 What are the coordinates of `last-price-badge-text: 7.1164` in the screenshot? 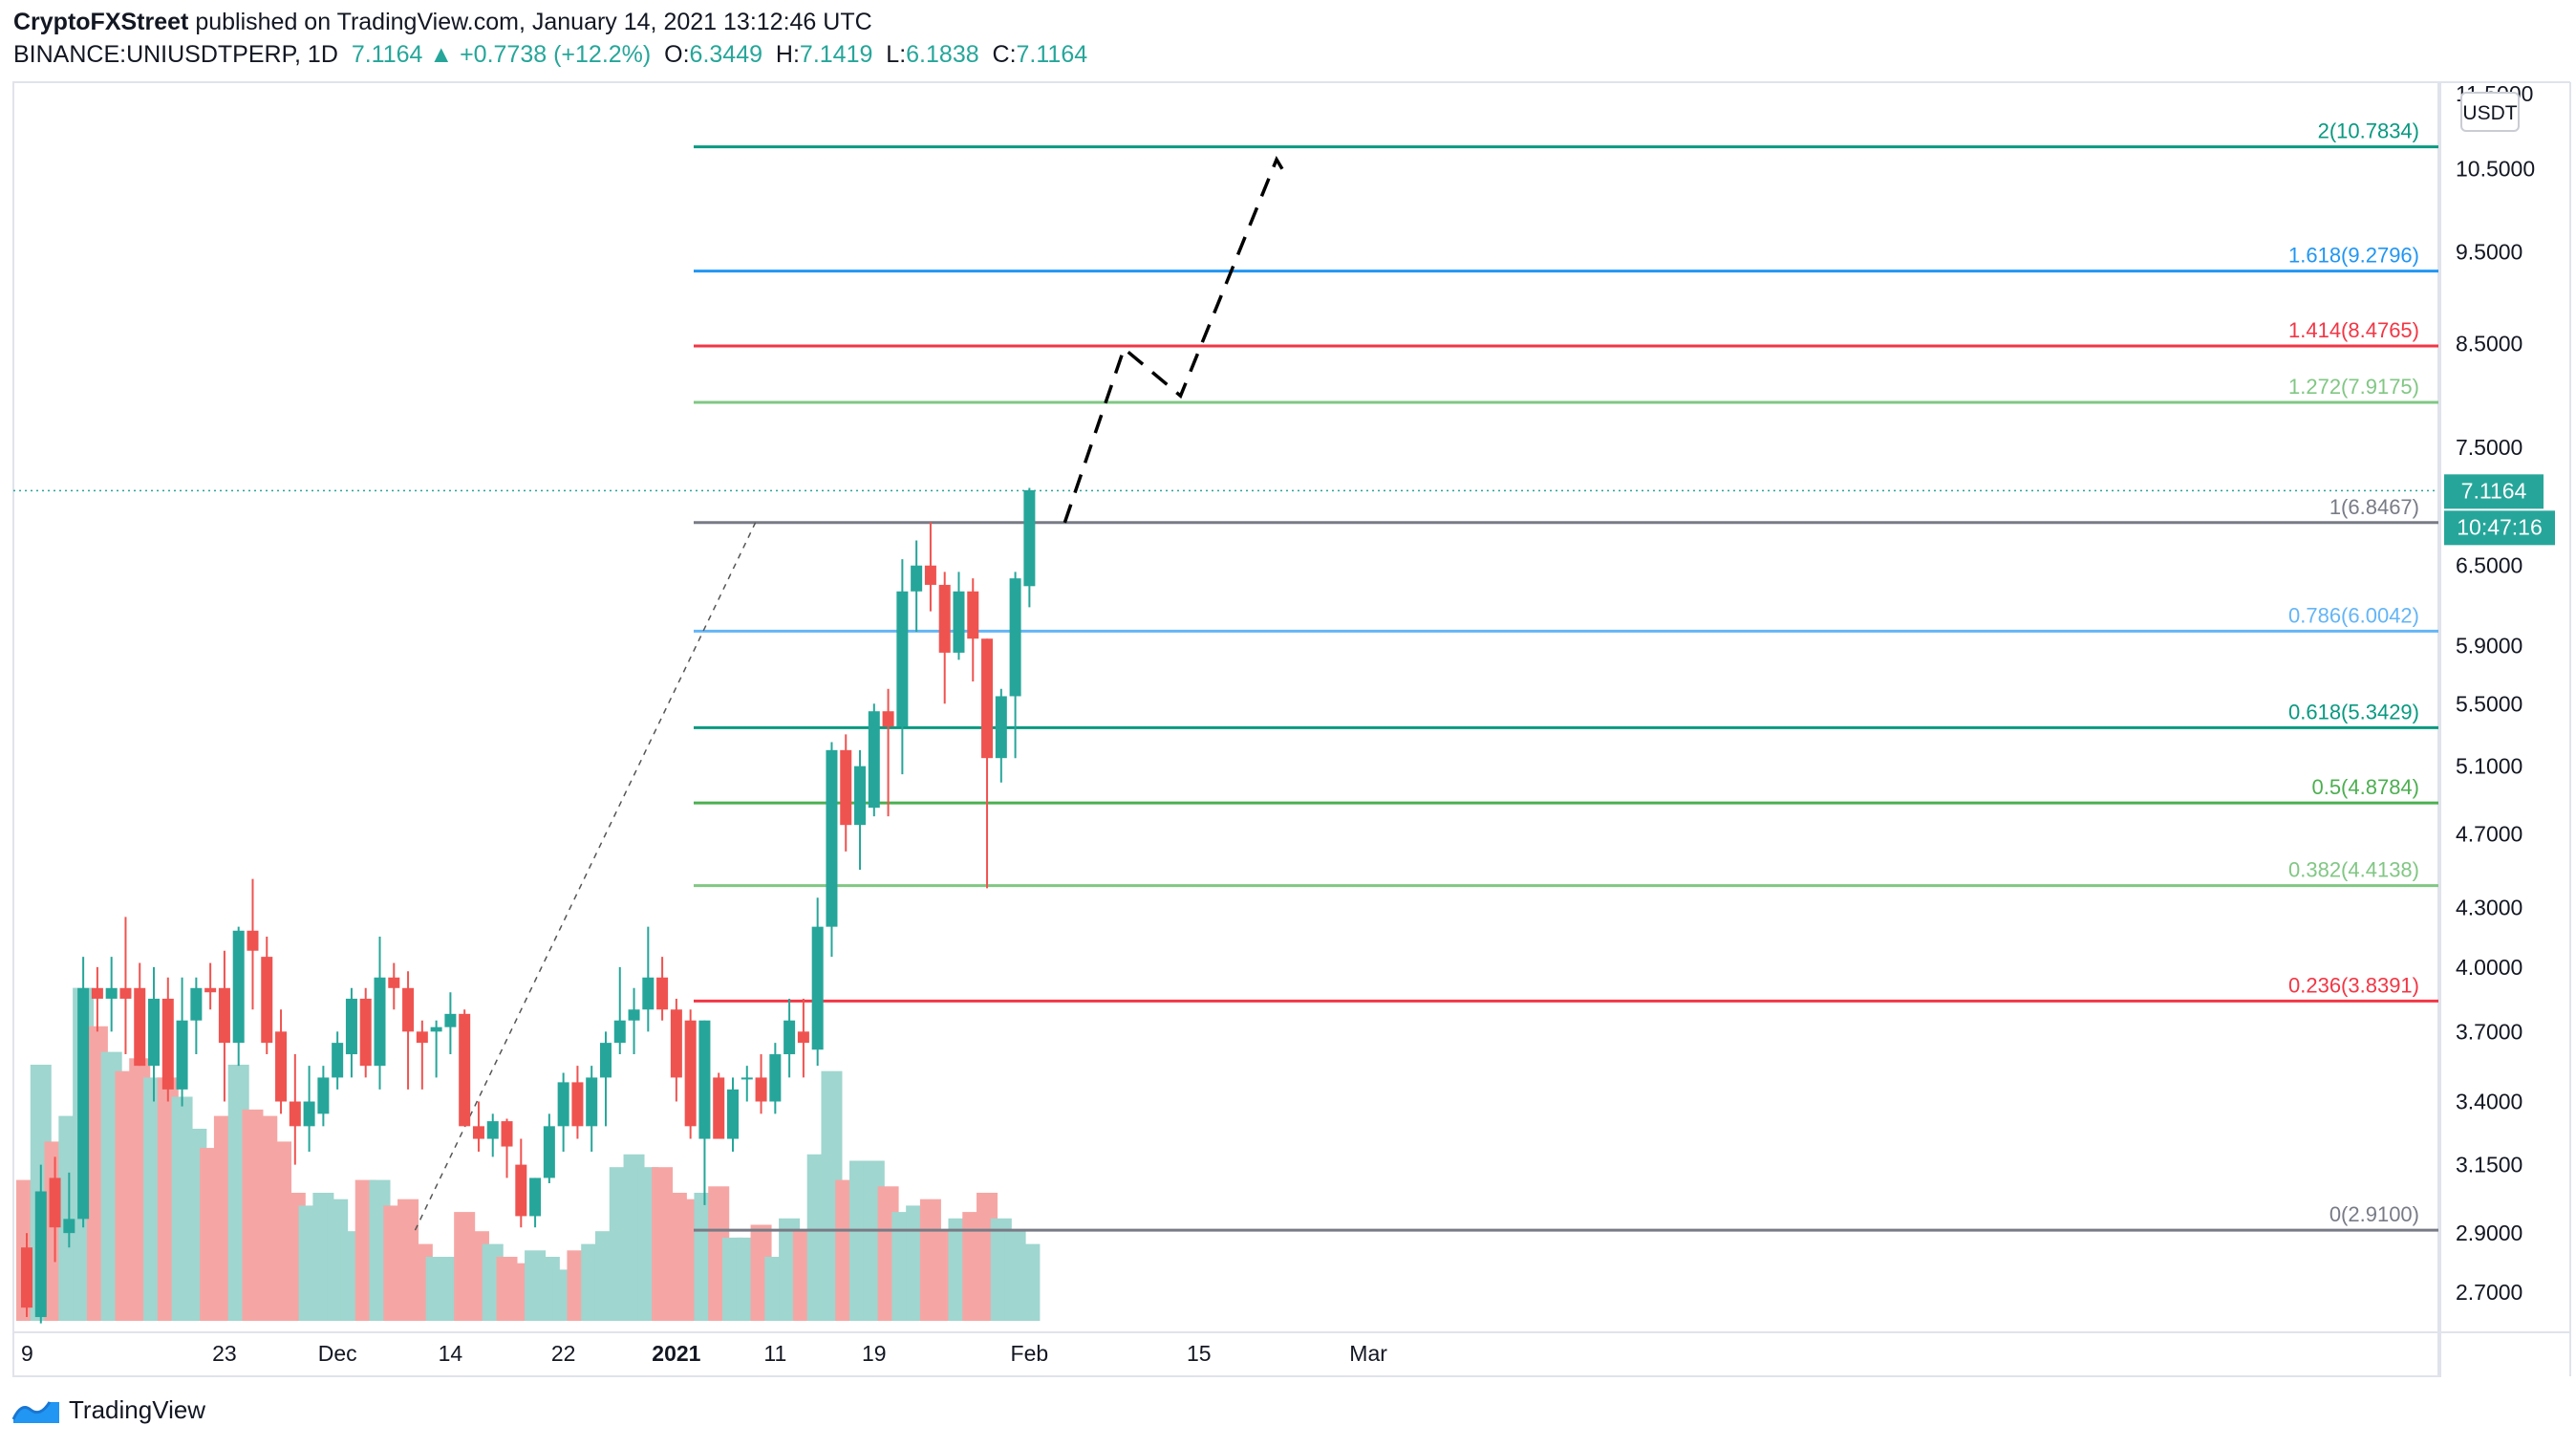 It's located at (2494, 490).